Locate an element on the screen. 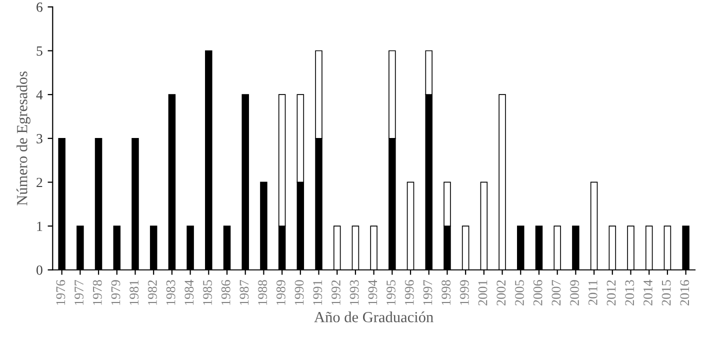 This screenshot has height=346, width=702. x-tick-label: 1999 is located at coordinates (464, 292).